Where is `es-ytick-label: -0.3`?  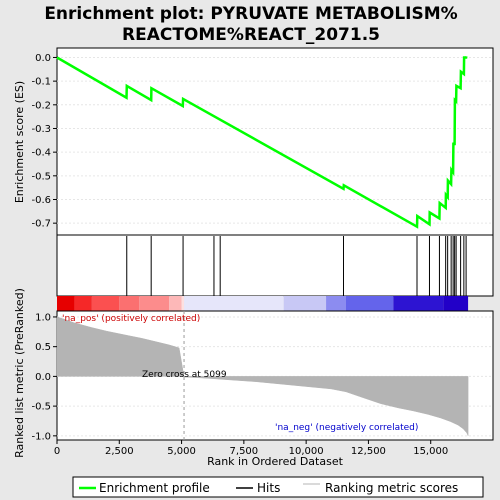 es-ytick-label: -0.3 is located at coordinates (41, 129).